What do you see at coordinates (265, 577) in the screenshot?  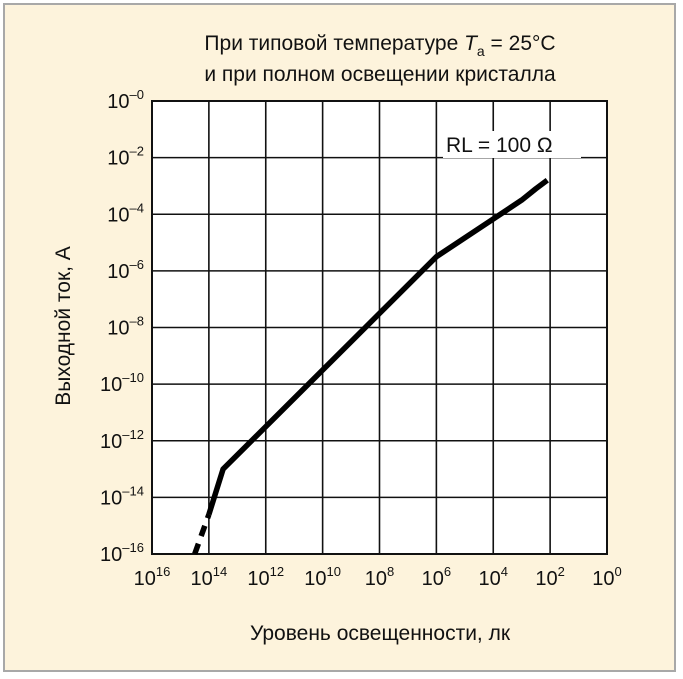 I see `x-tick-label: 10¹²` at bounding box center [265, 577].